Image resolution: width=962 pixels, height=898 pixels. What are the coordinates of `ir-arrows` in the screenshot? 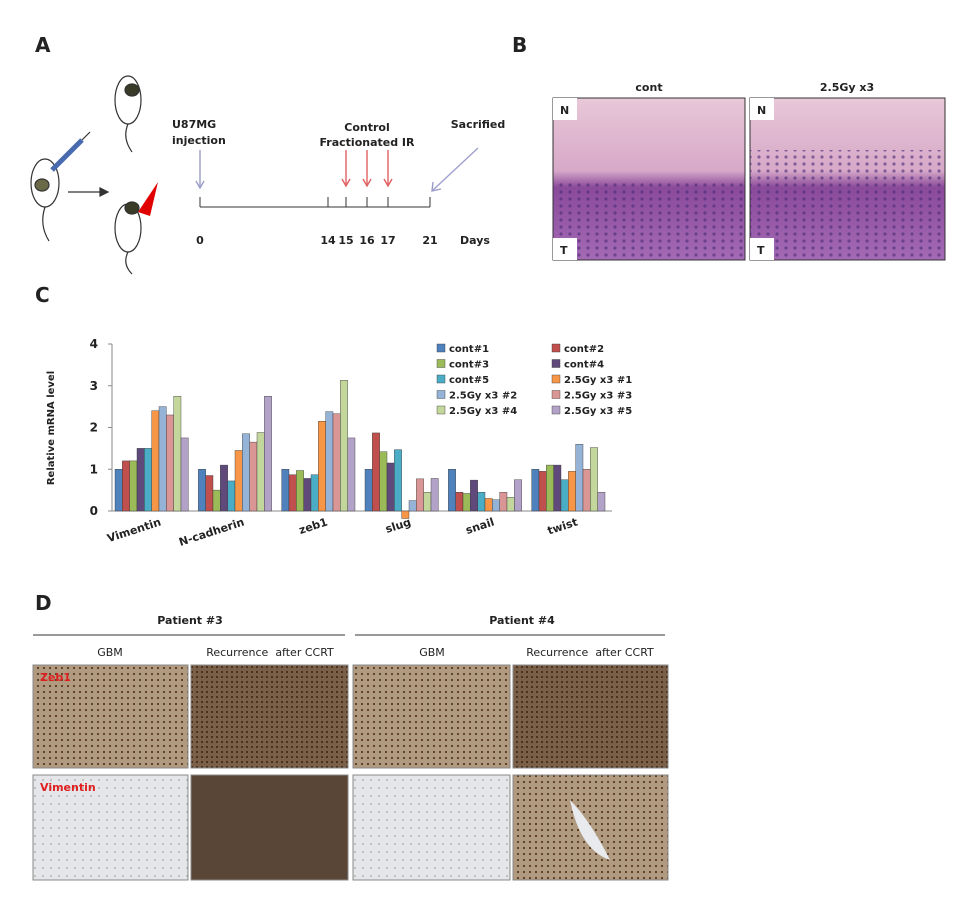 It's located at (367, 169).